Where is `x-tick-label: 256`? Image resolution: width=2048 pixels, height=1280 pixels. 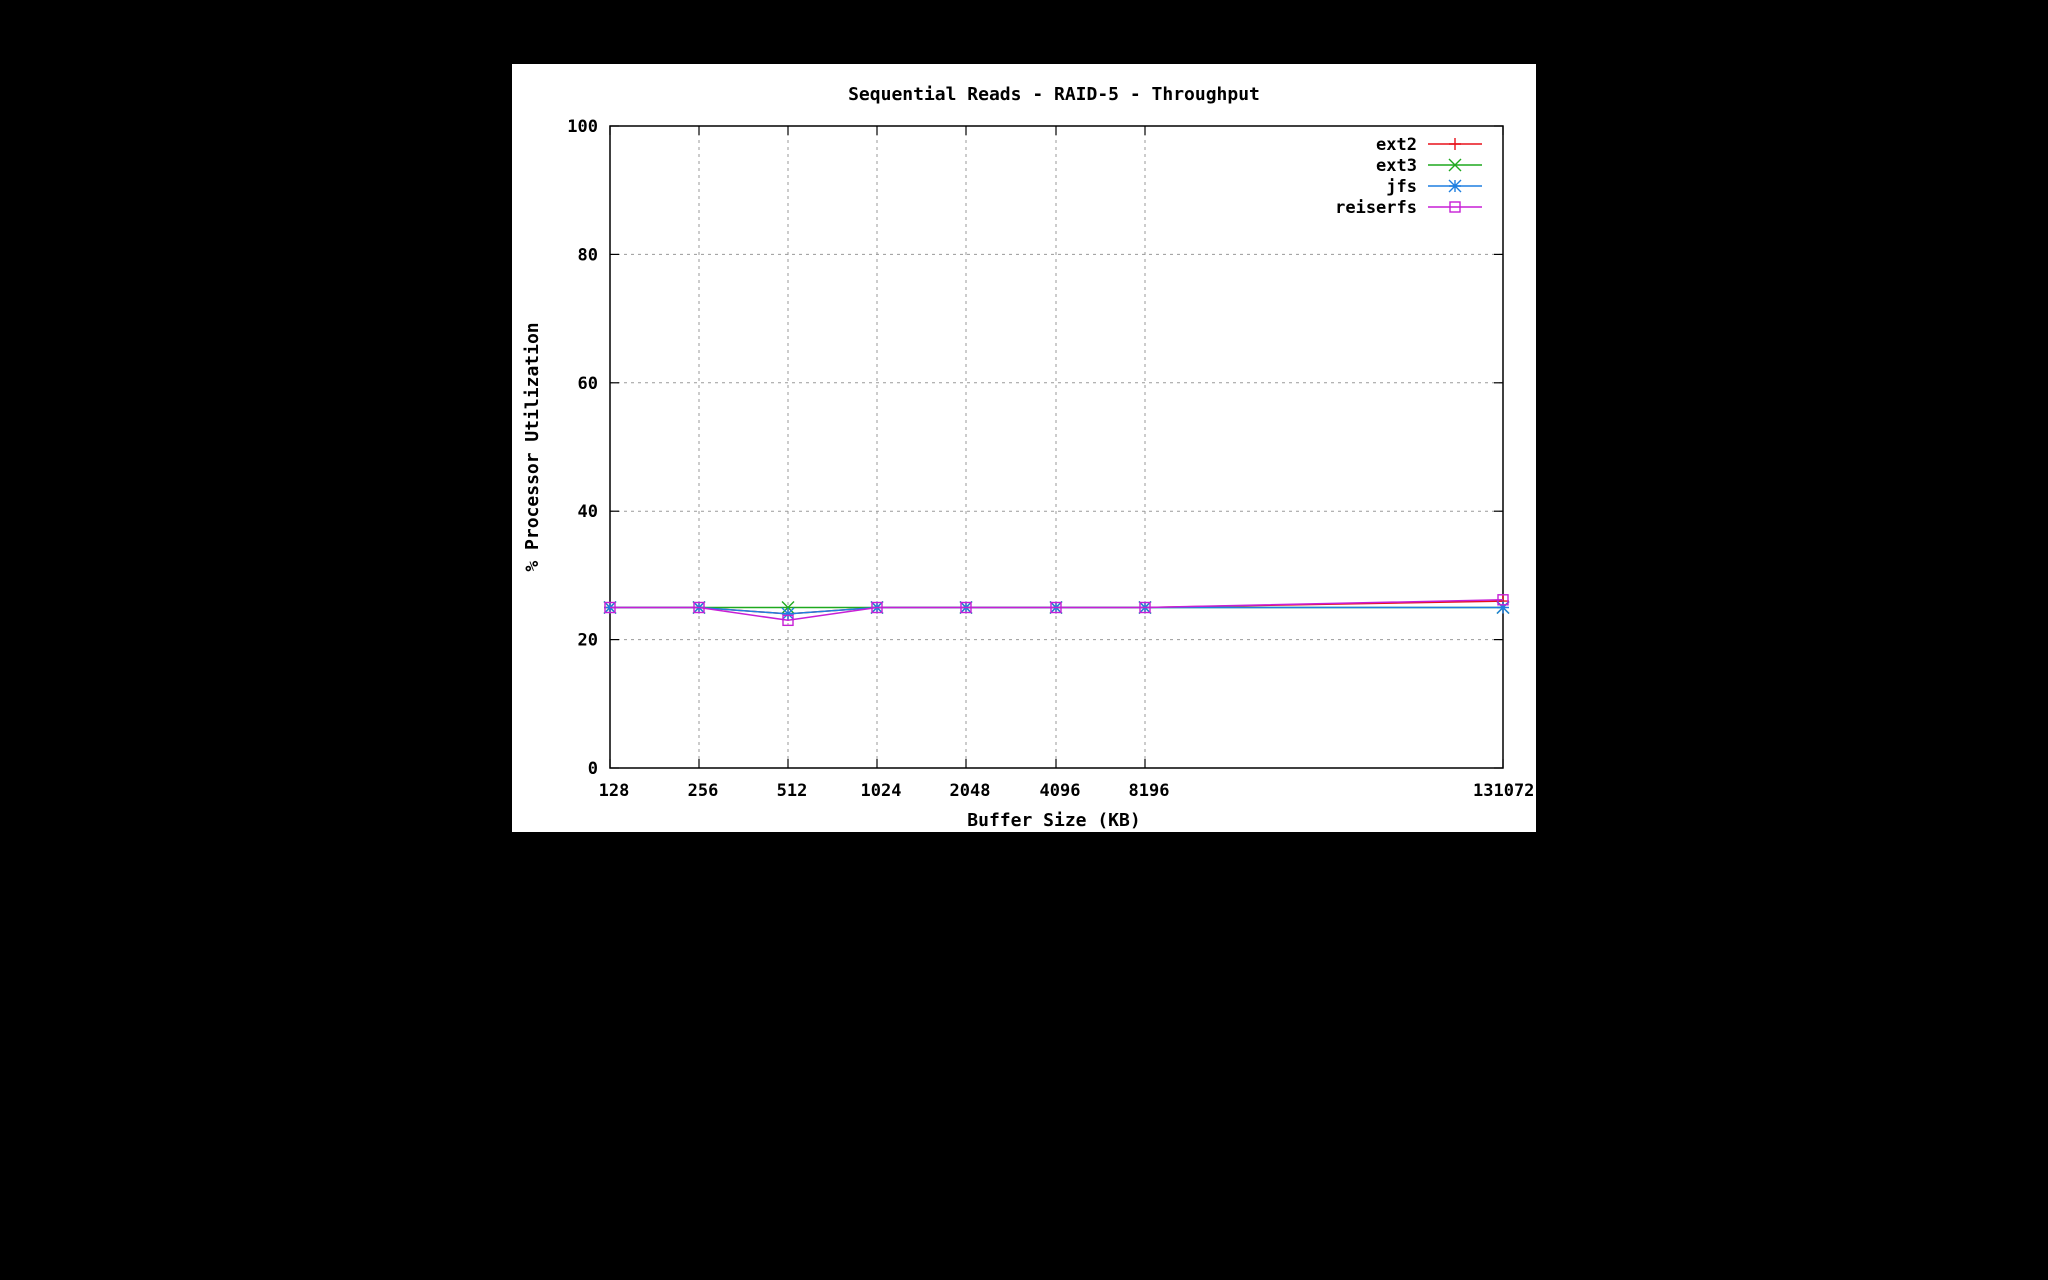 x-tick-label: 256 is located at coordinates (703, 791).